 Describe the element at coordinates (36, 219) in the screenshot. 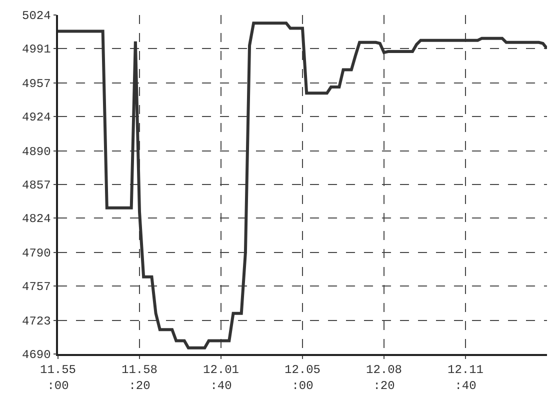

I see `y-tick-label: 4824` at that location.